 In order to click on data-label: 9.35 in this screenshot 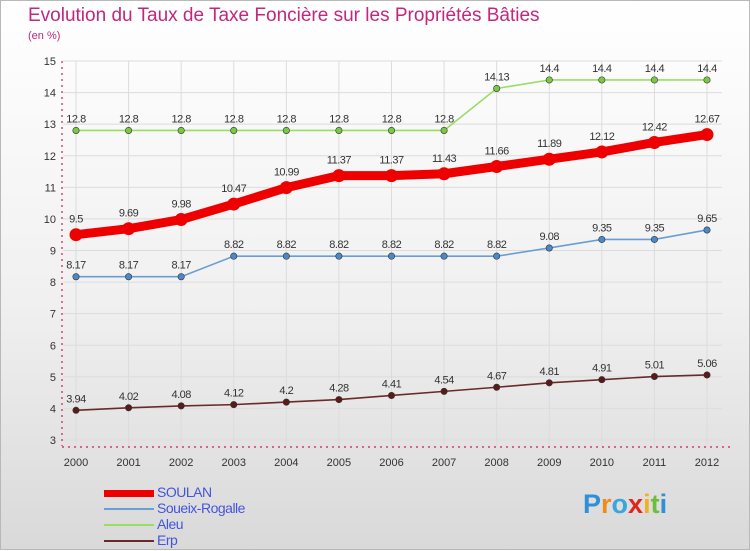, I will do `click(602, 228)`.